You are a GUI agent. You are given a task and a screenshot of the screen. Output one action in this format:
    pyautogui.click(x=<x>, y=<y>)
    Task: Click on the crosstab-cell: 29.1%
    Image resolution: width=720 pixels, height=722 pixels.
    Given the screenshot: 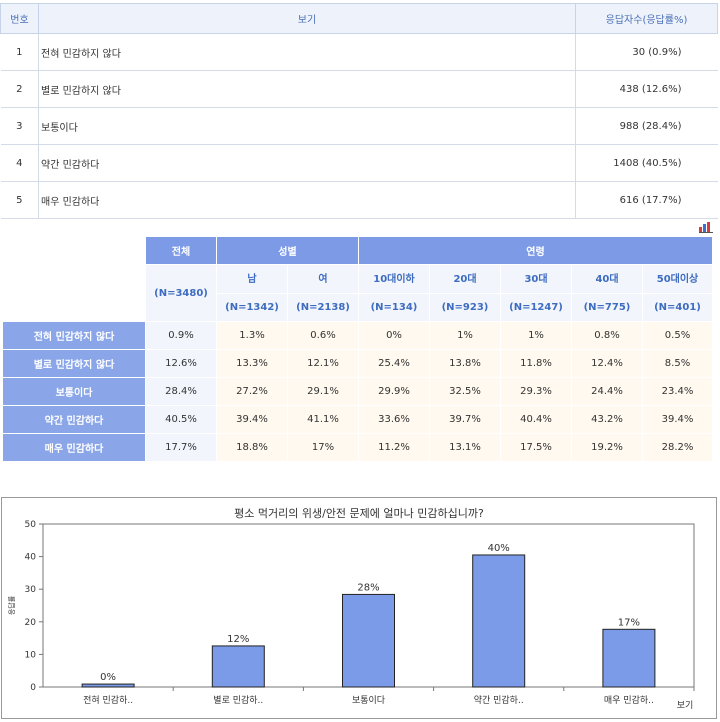 What is the action you would take?
    pyautogui.click(x=323, y=391)
    